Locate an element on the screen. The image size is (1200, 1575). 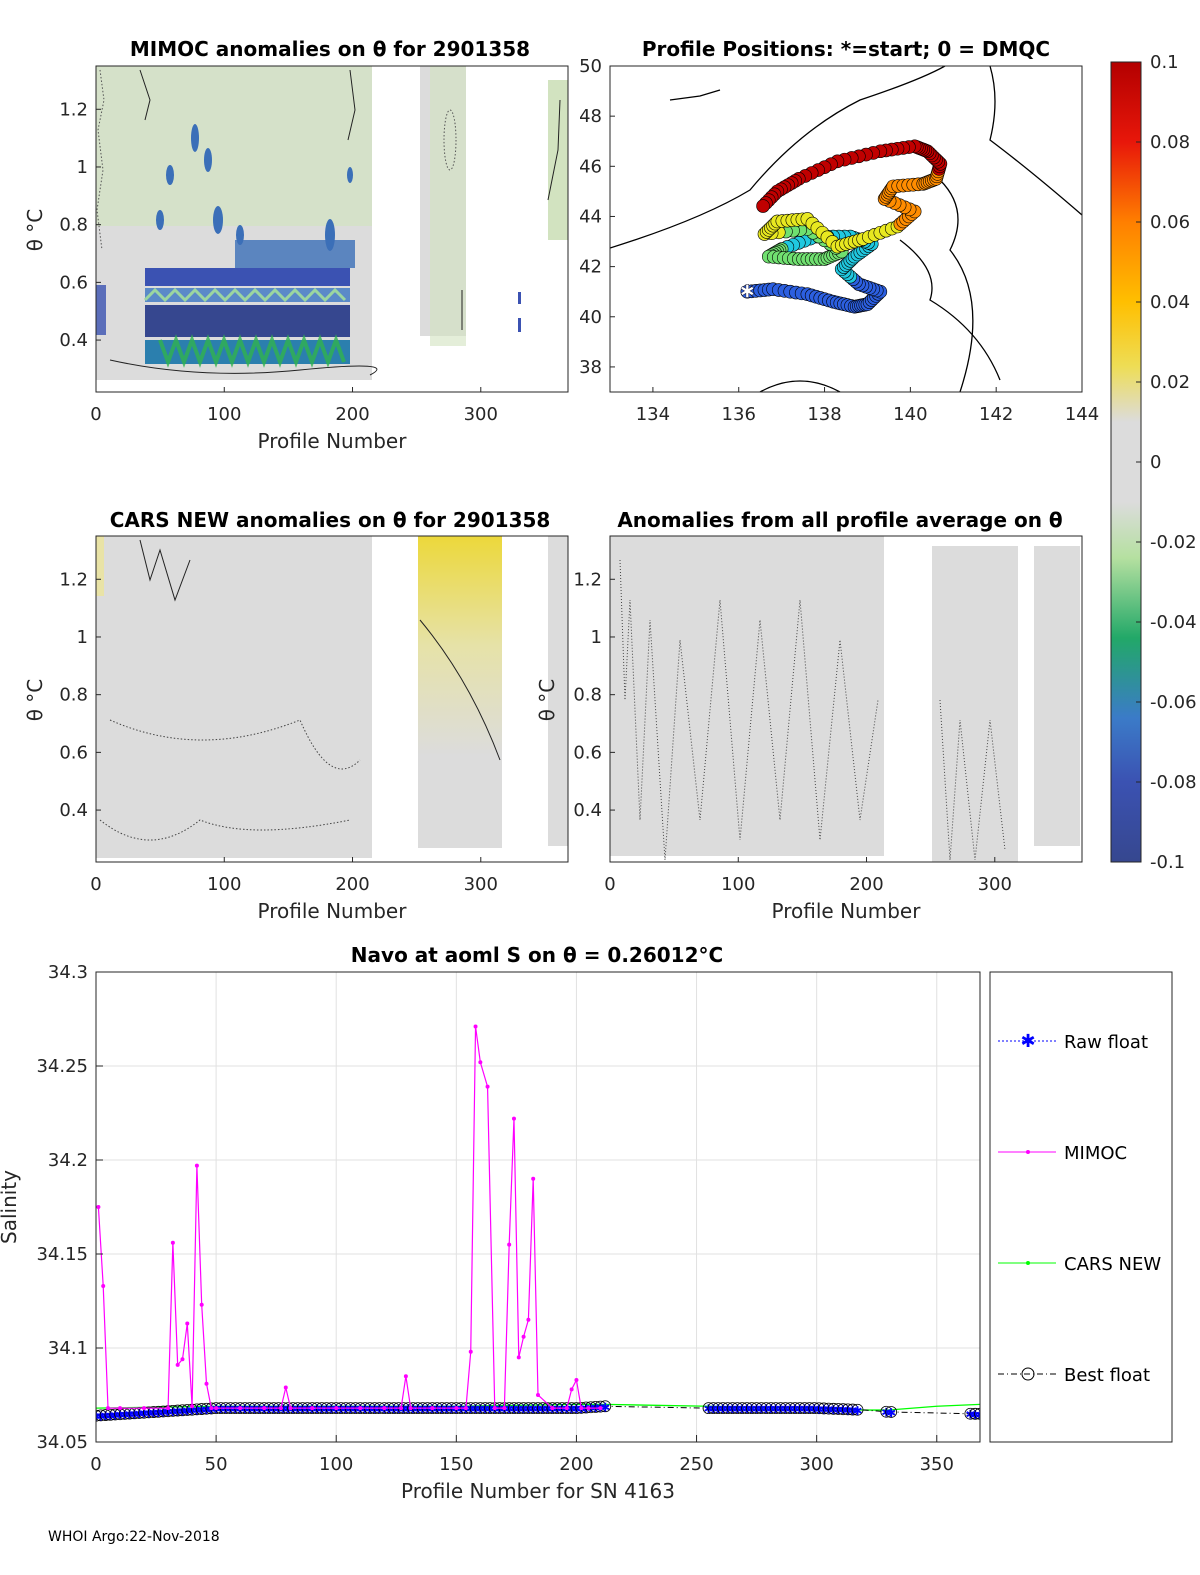
cars-new-series-line is located at coordinates (538, 1407).